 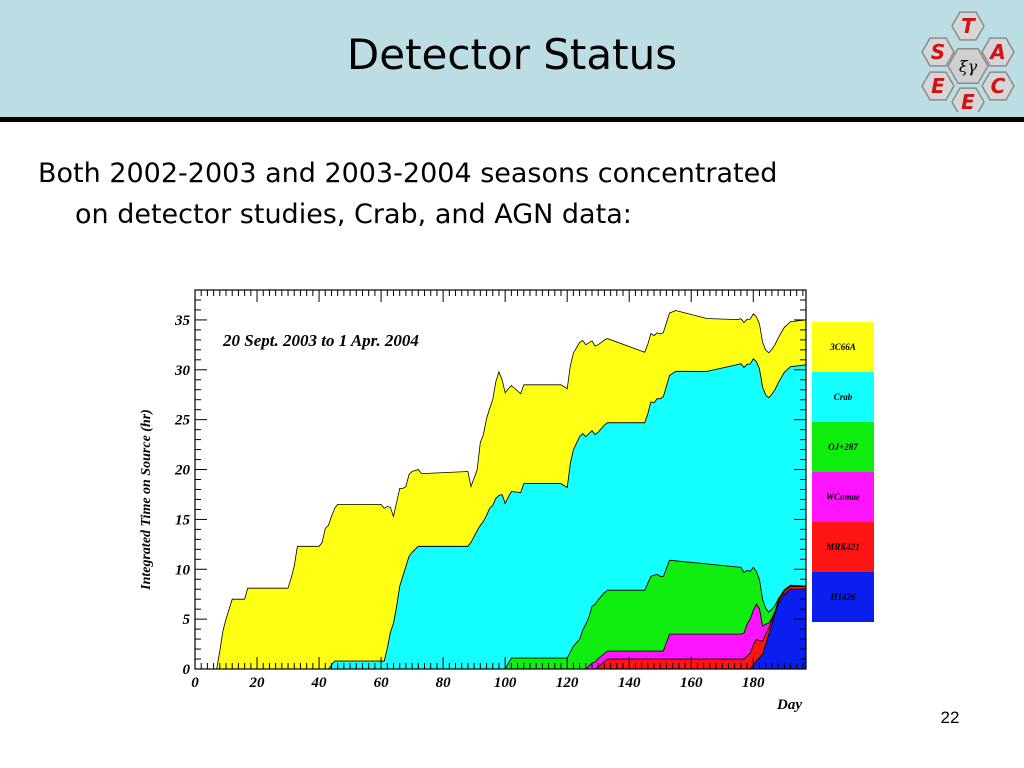 What do you see at coordinates (444, 683) in the screenshot?
I see `x-tick-label: 80` at bounding box center [444, 683].